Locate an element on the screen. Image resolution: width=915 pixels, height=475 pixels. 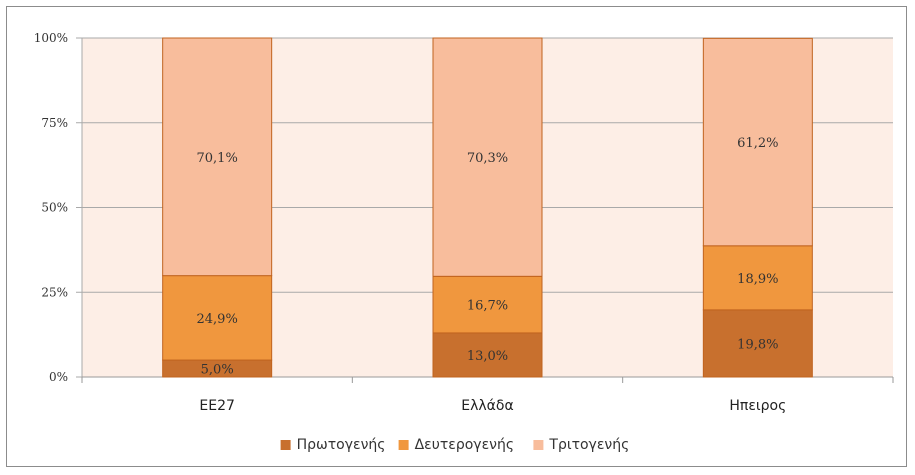
legend-label: Δευτερογενής is located at coordinates (464, 445).